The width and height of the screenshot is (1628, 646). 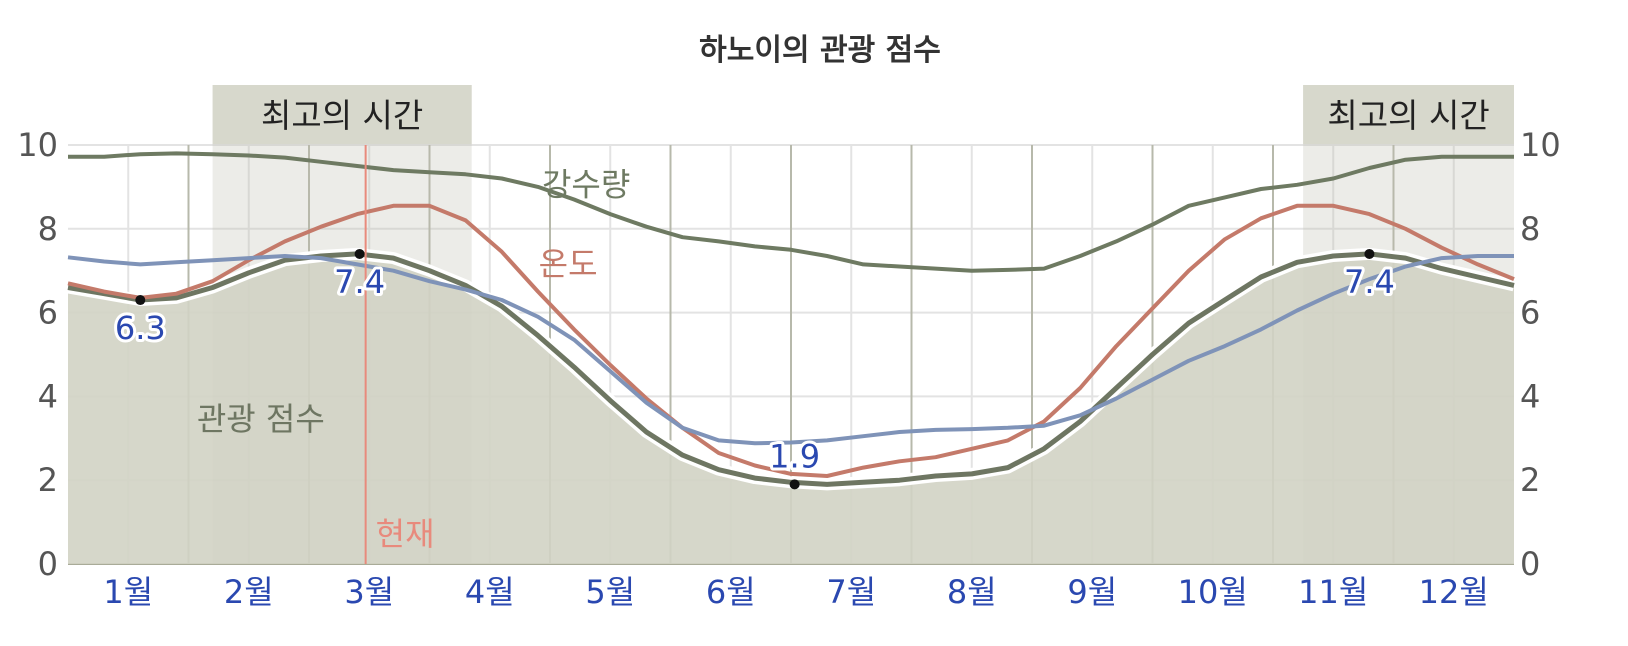 I want to click on x-tick-4: 5월, so click(x=610, y=592).